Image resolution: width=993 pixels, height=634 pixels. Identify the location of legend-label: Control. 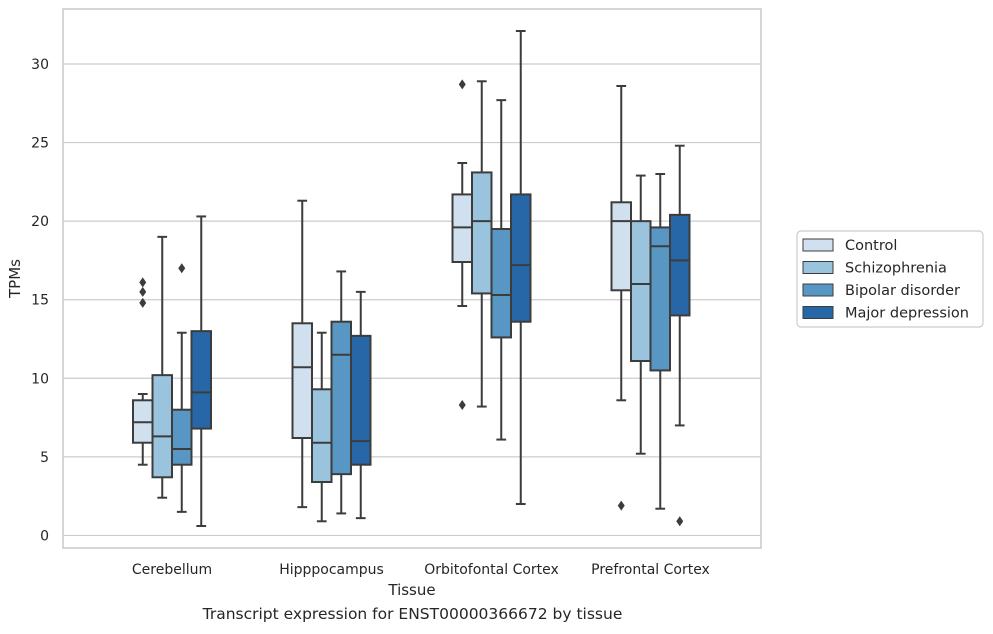
(871, 246).